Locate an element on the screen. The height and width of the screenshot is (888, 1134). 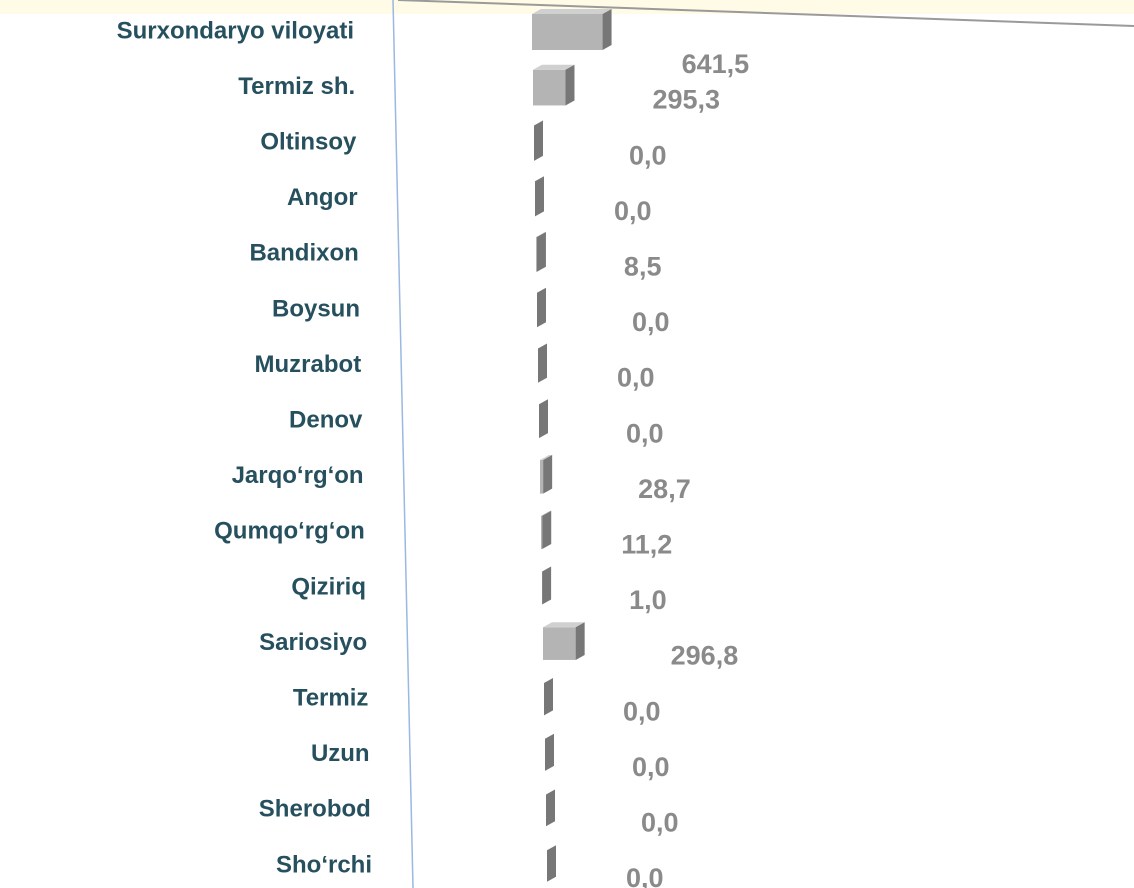
category-label: Bandixon is located at coordinates (303, 253).